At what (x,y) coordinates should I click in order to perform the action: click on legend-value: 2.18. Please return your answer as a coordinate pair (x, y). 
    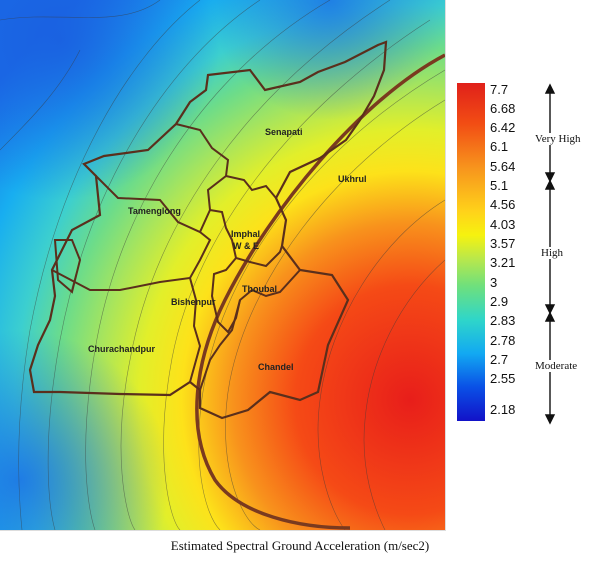
    Looking at the image, I should click on (503, 409).